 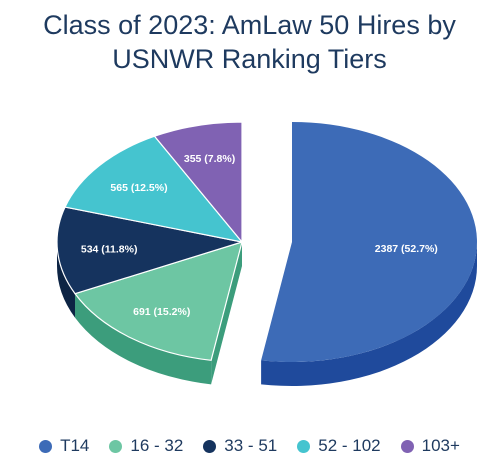 I want to click on chart-legend: T14 16 - 32 33 - 51 52 - 102 103+, so click(x=249, y=446).